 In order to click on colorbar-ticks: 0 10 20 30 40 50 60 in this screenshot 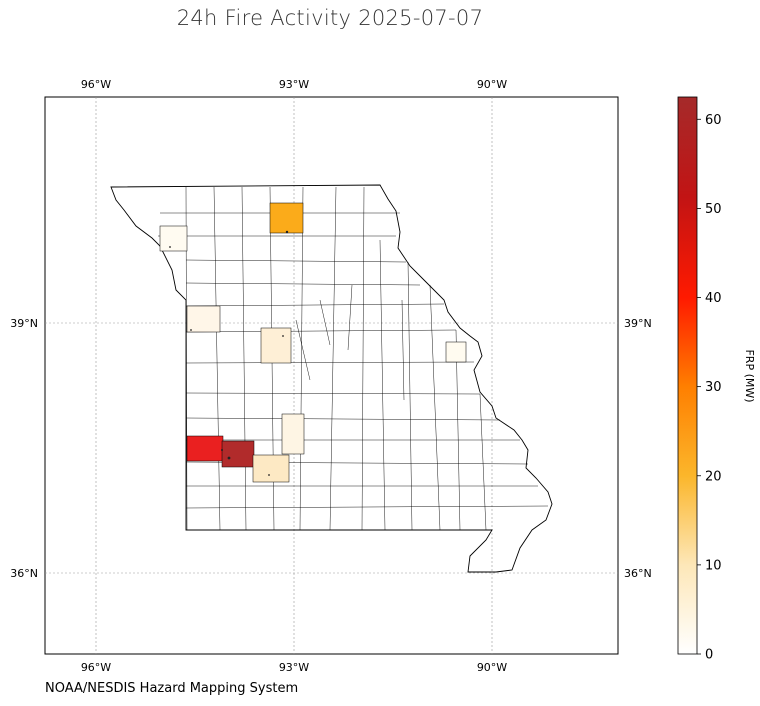, I will do `click(709, 388)`.